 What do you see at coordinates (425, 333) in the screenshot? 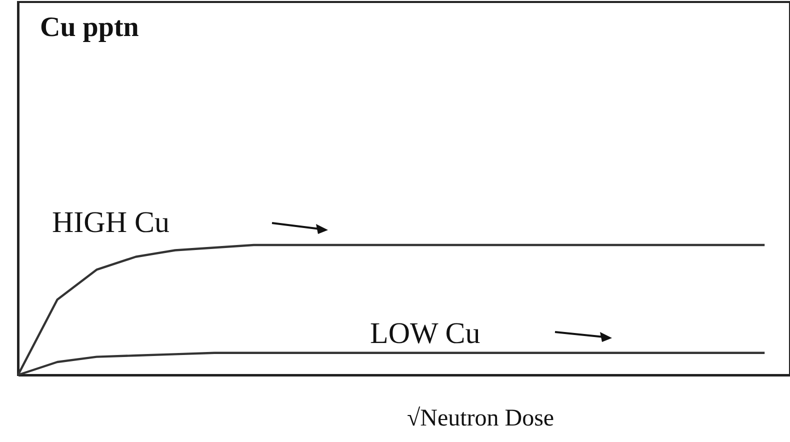
I see `annotation: LOW Cu` at bounding box center [425, 333].